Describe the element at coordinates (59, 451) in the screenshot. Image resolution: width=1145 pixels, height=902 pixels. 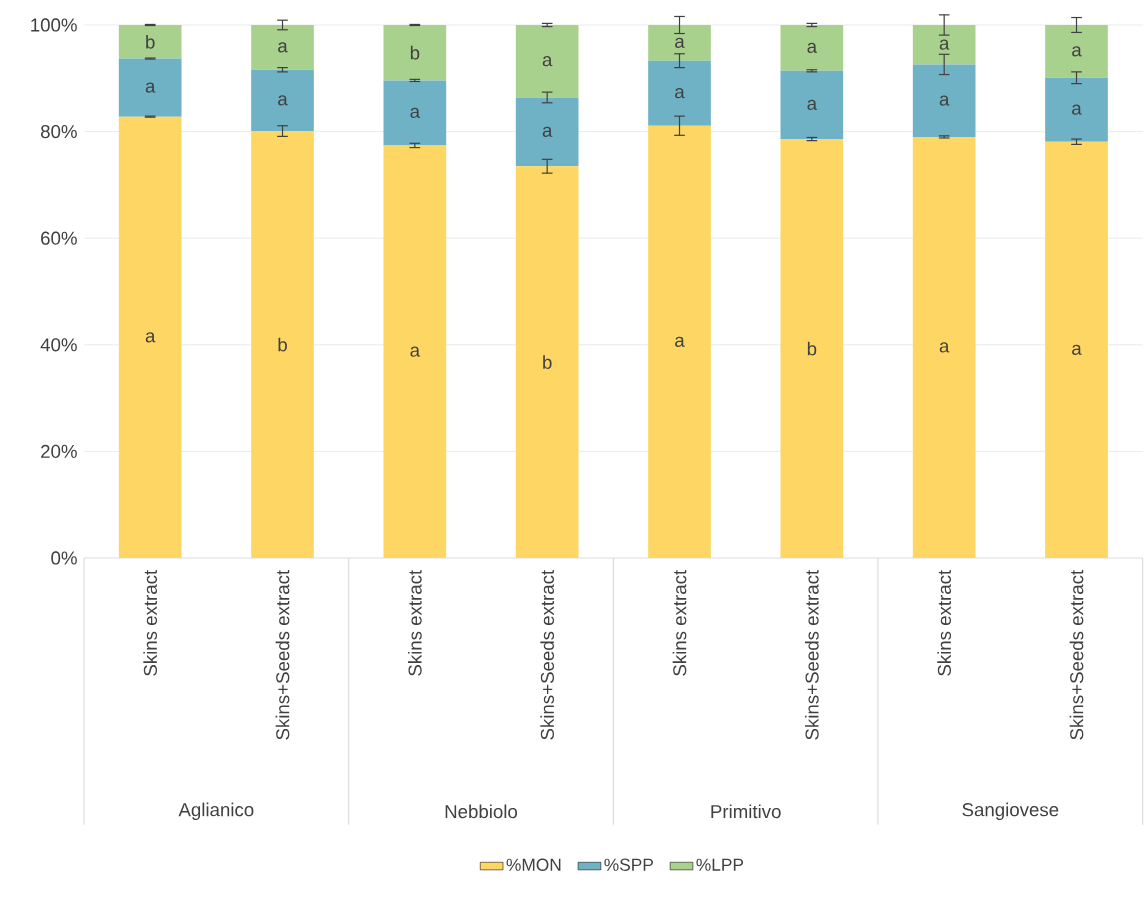
I see `y-tick-label: 20%` at that location.